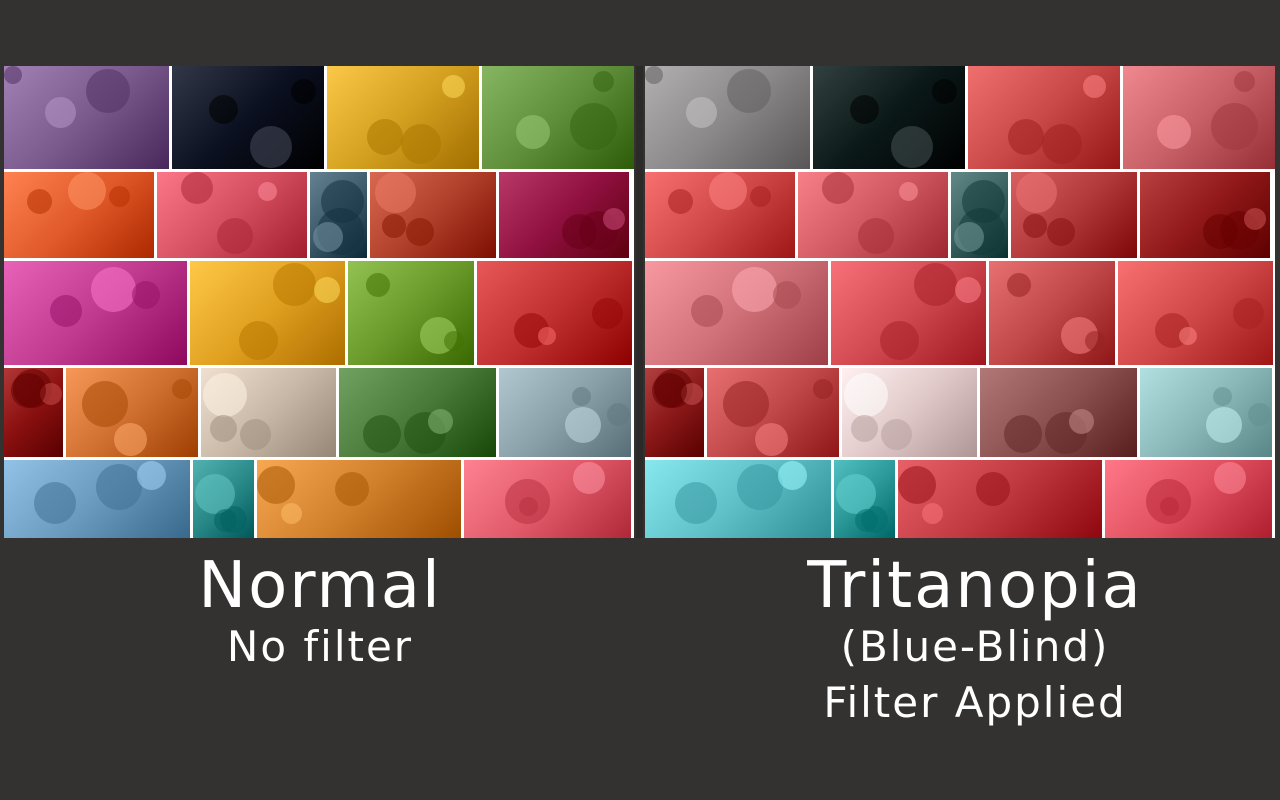 The width and height of the screenshot is (1280, 800). What do you see at coordinates (320, 586) in the screenshot?
I see `normal-title: Normal` at bounding box center [320, 586].